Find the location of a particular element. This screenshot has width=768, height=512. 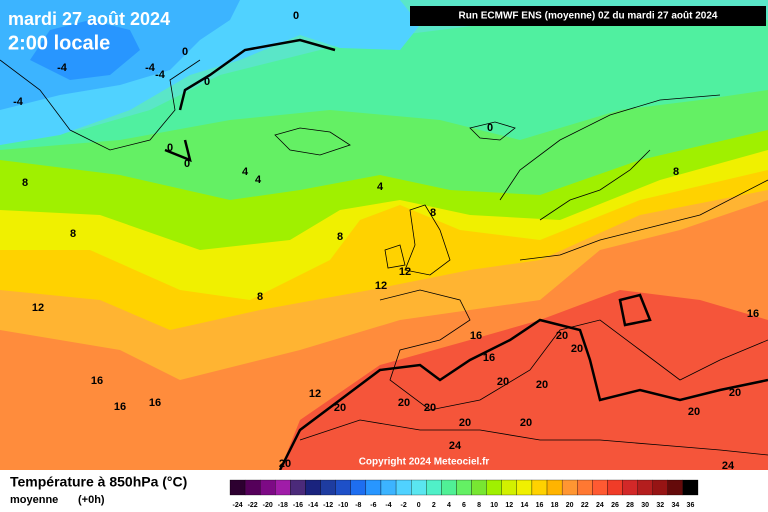

colorbar-label: 8 is located at coordinates (479, 505).